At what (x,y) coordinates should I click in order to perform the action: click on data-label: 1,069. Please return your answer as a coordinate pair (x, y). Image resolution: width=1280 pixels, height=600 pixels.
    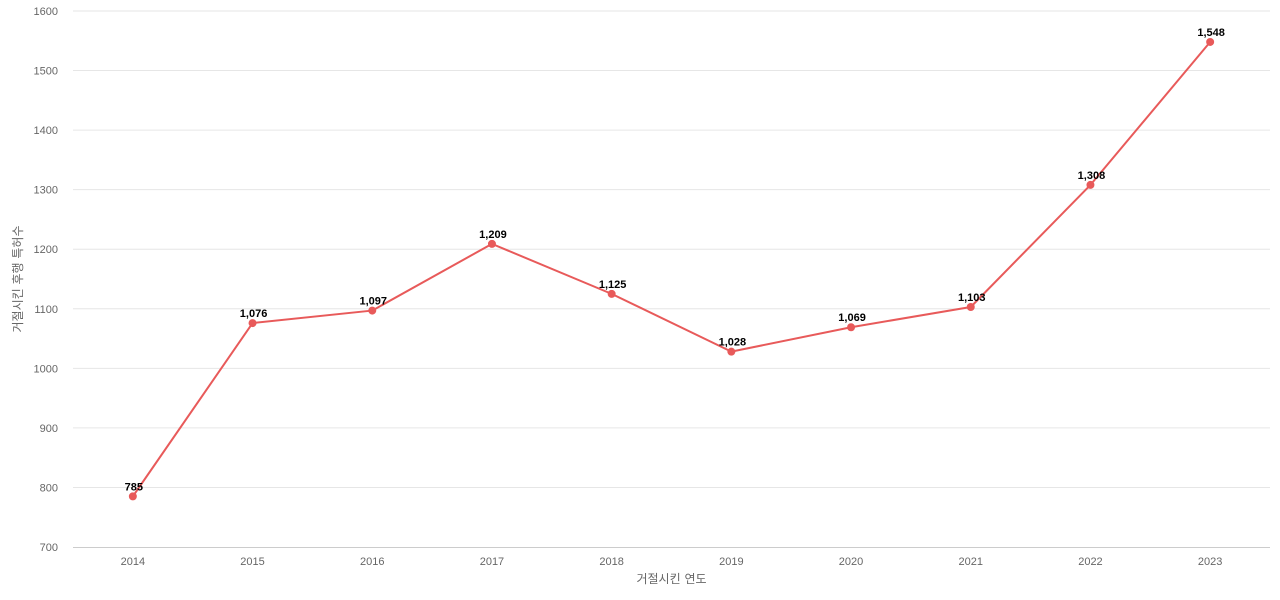
    Looking at the image, I should click on (852, 318).